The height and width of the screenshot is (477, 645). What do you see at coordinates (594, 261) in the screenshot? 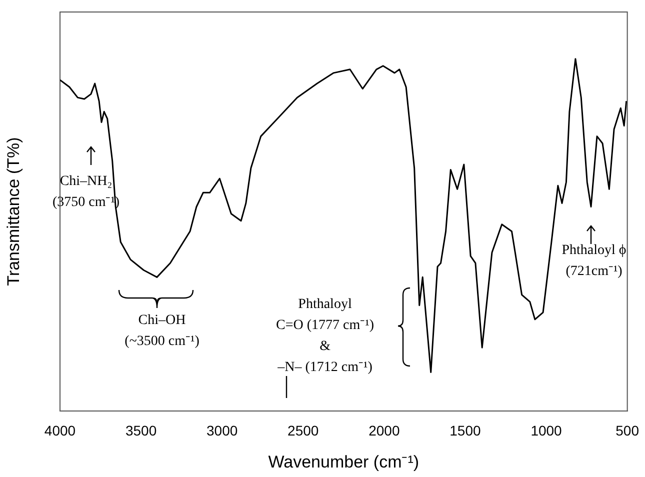
I see `annotation: Phthaloyl ϕ (721cm⁻¹)` at bounding box center [594, 261].